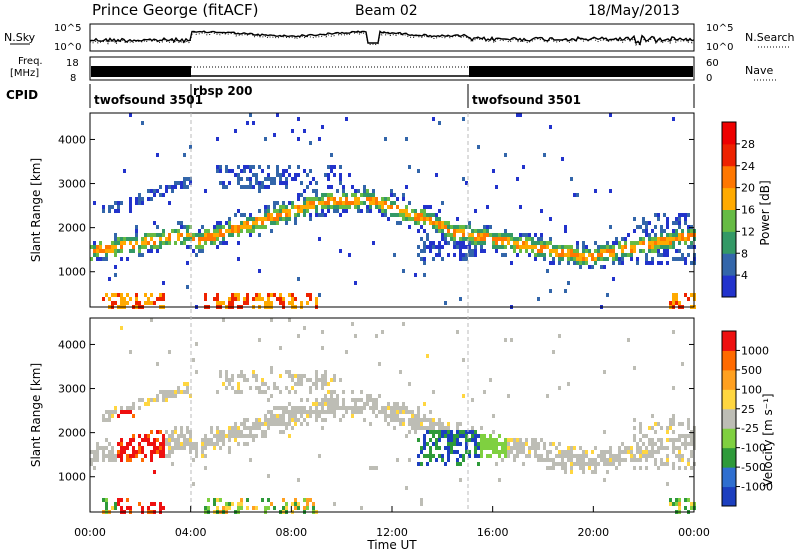 This screenshot has height=554, width=800. I want to click on nsky-series-line, so click(392, 38).